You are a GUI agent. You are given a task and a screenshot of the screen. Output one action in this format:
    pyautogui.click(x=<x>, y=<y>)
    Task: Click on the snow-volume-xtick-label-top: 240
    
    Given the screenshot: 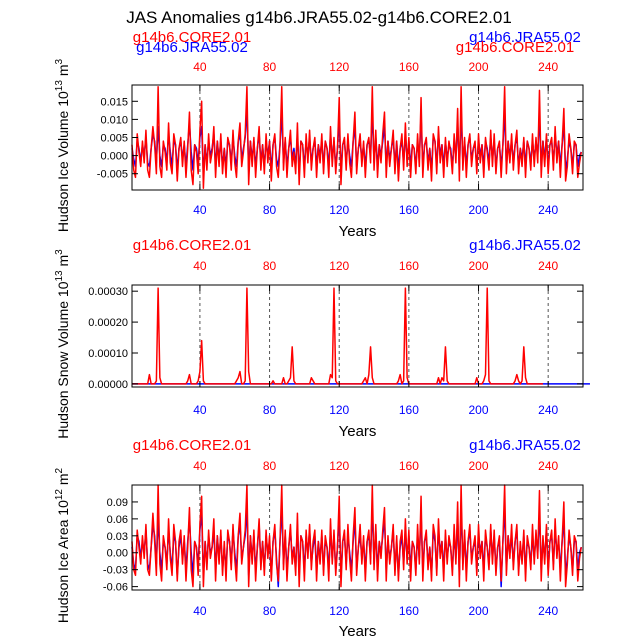 What is the action you would take?
    pyautogui.click(x=548, y=266)
    